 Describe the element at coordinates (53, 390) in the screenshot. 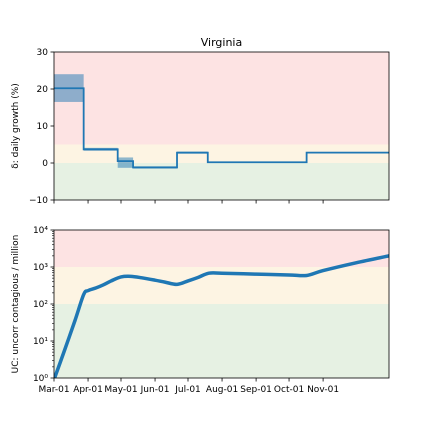

I see `bottom-x-tick-label: Mar-01` at that location.